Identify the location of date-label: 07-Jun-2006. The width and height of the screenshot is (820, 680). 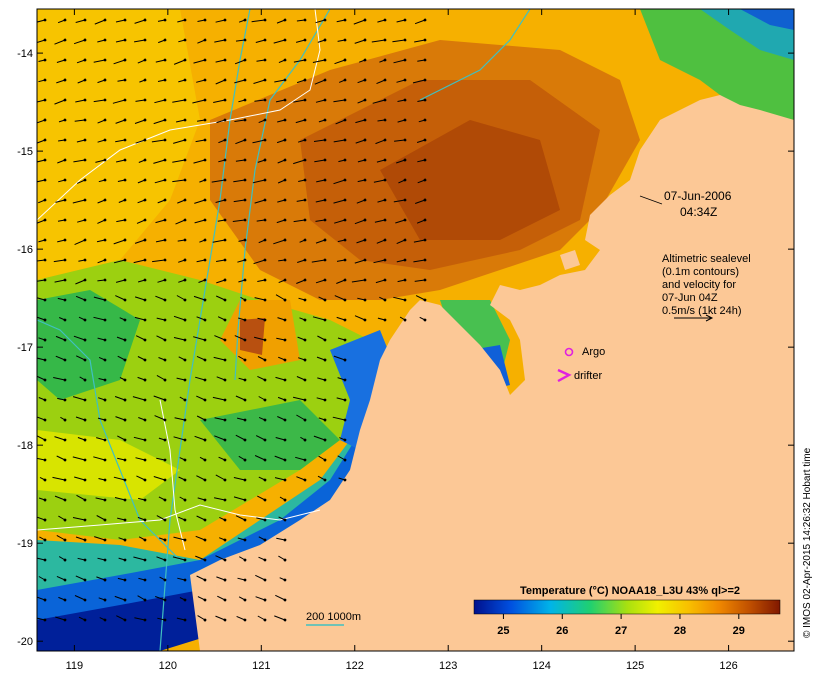
(698, 196).